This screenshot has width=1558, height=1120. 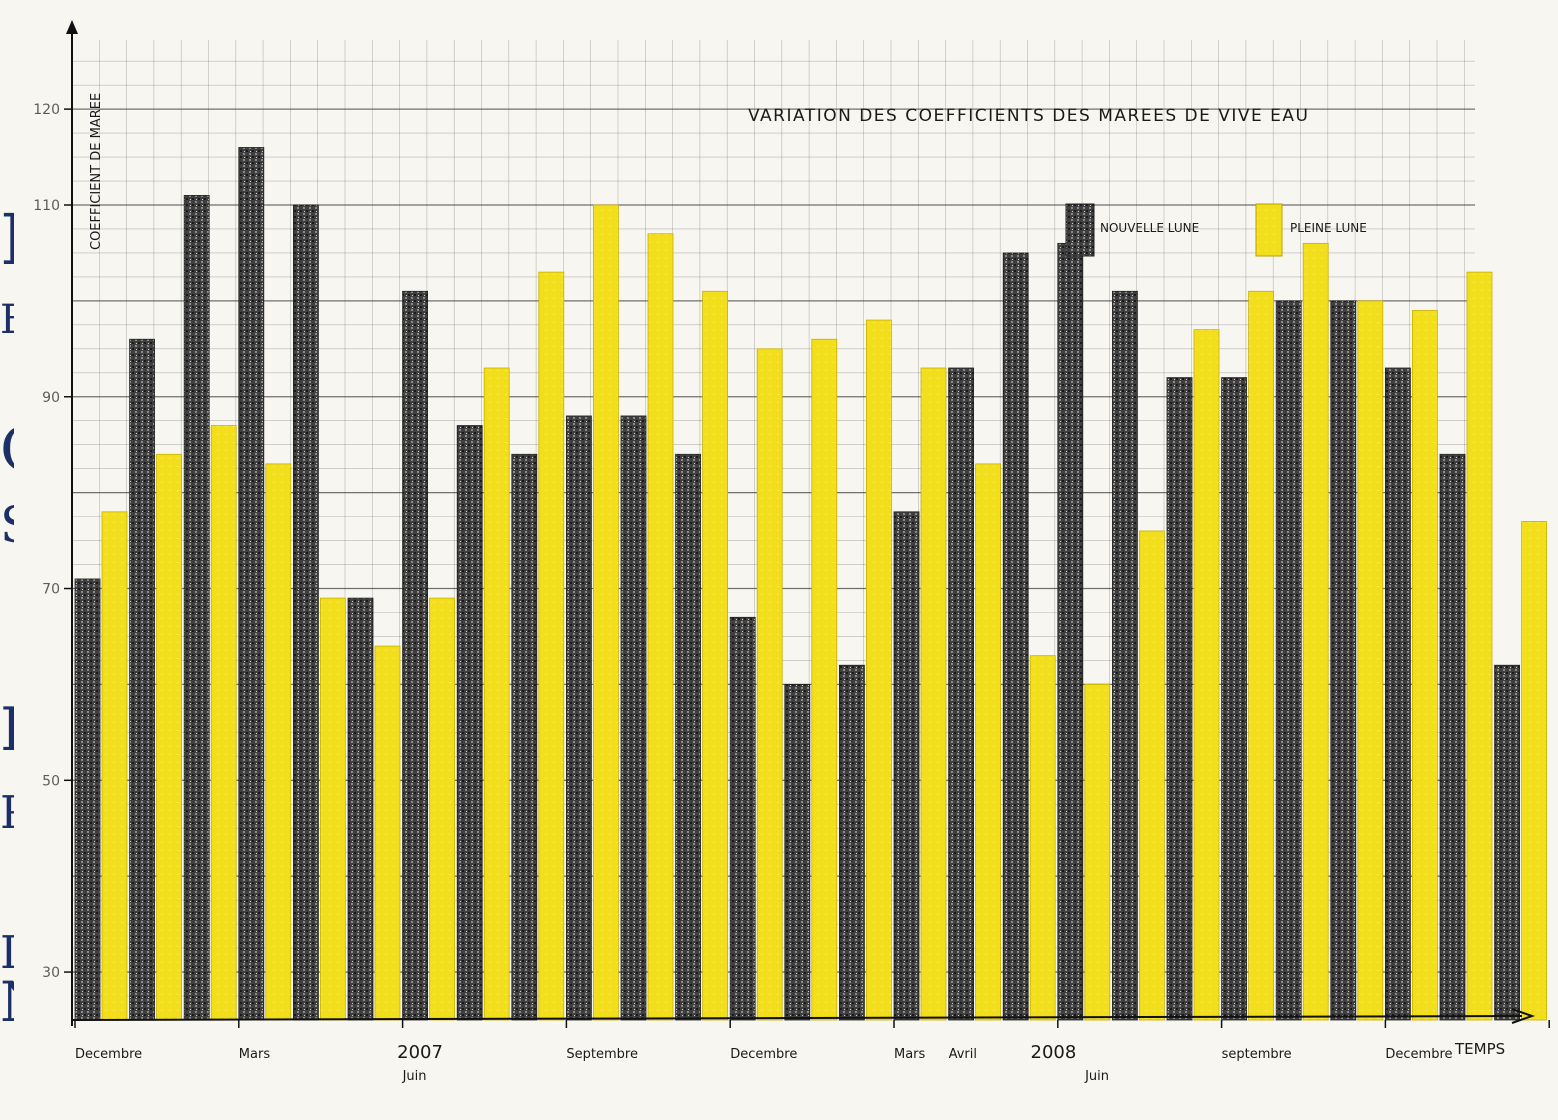 What do you see at coordinates (72, 27) in the screenshot?
I see `y-axis-arrow` at bounding box center [72, 27].